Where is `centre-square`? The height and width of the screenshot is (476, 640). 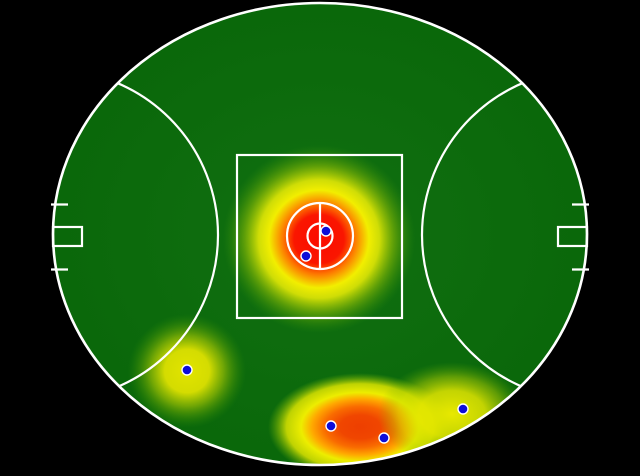
centre-square is located at coordinates (319, 236).